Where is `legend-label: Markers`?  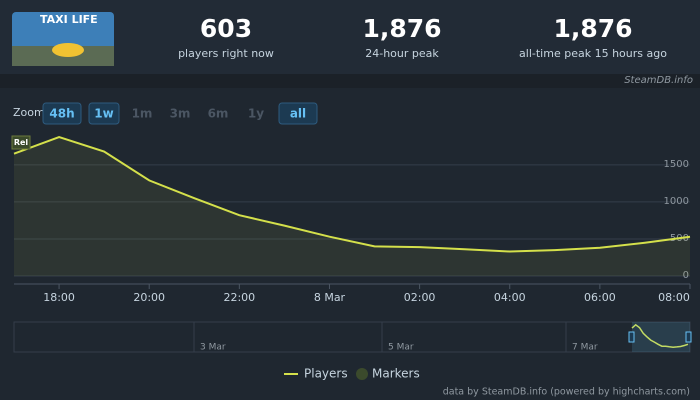
legend-label: Markers is located at coordinates (396, 374).